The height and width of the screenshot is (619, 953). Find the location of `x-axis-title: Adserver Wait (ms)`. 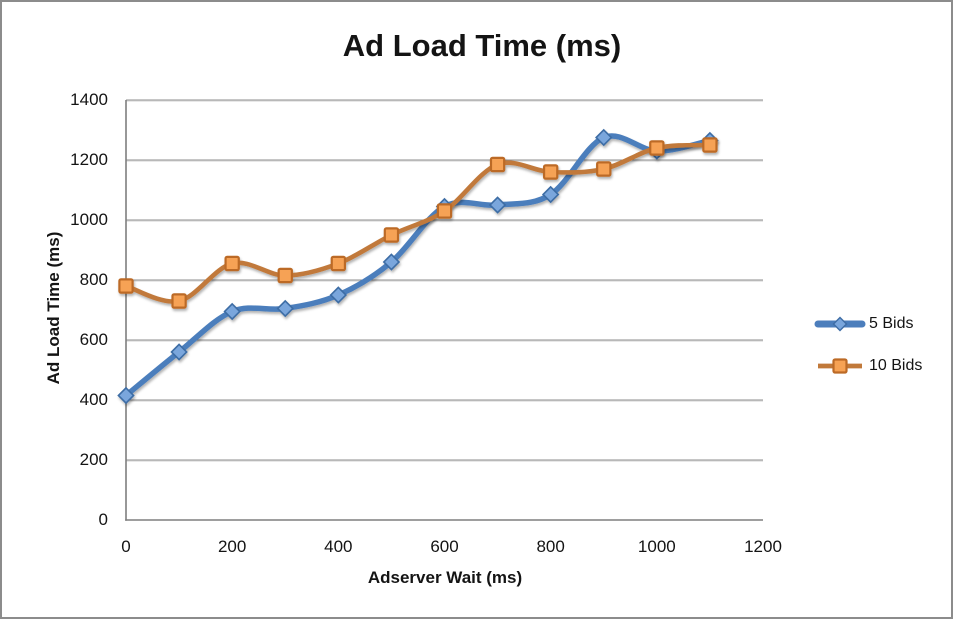

x-axis-title: Adserver Wait (ms) is located at coordinates (445, 577).